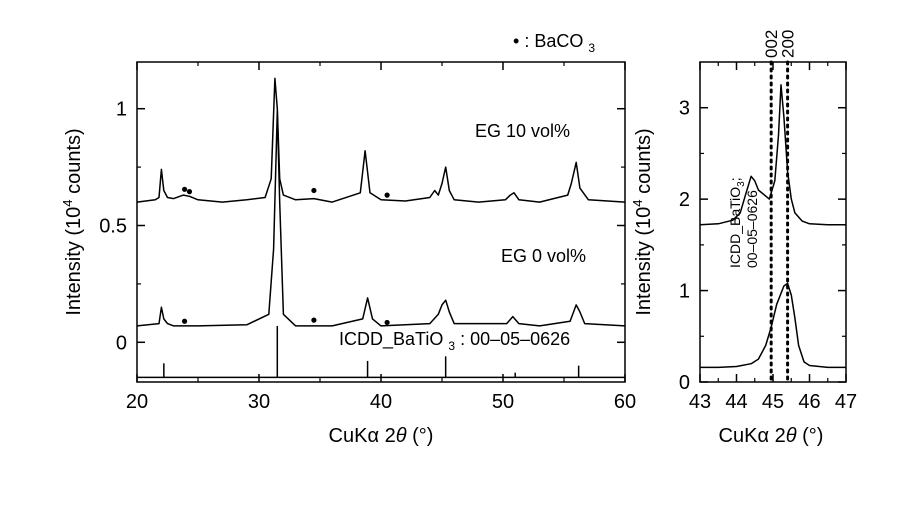 Image resolution: width=913 pixels, height=506 pixels. Describe the element at coordinates (362, 436) in the screenshot. I see `left-xlabel-main: CuKα 2` at that location.